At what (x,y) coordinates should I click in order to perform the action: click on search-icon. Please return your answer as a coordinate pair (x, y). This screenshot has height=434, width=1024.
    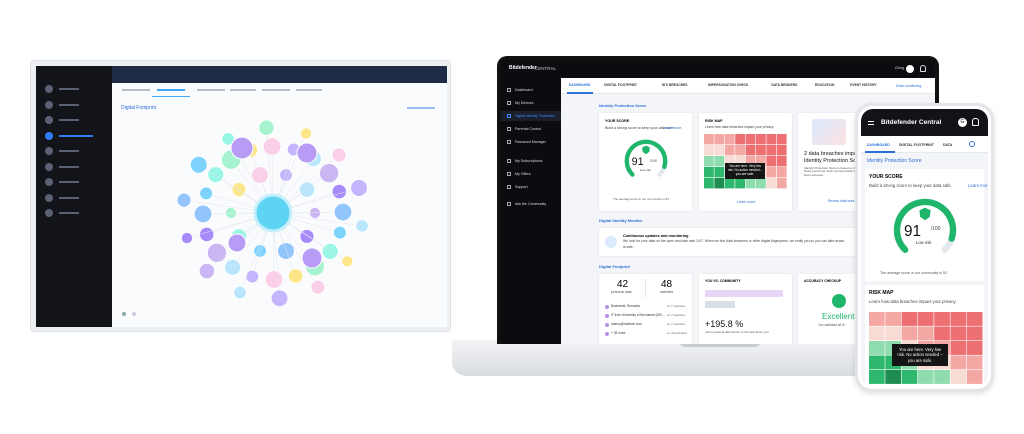
    Looking at the image, I should click on (972, 144).